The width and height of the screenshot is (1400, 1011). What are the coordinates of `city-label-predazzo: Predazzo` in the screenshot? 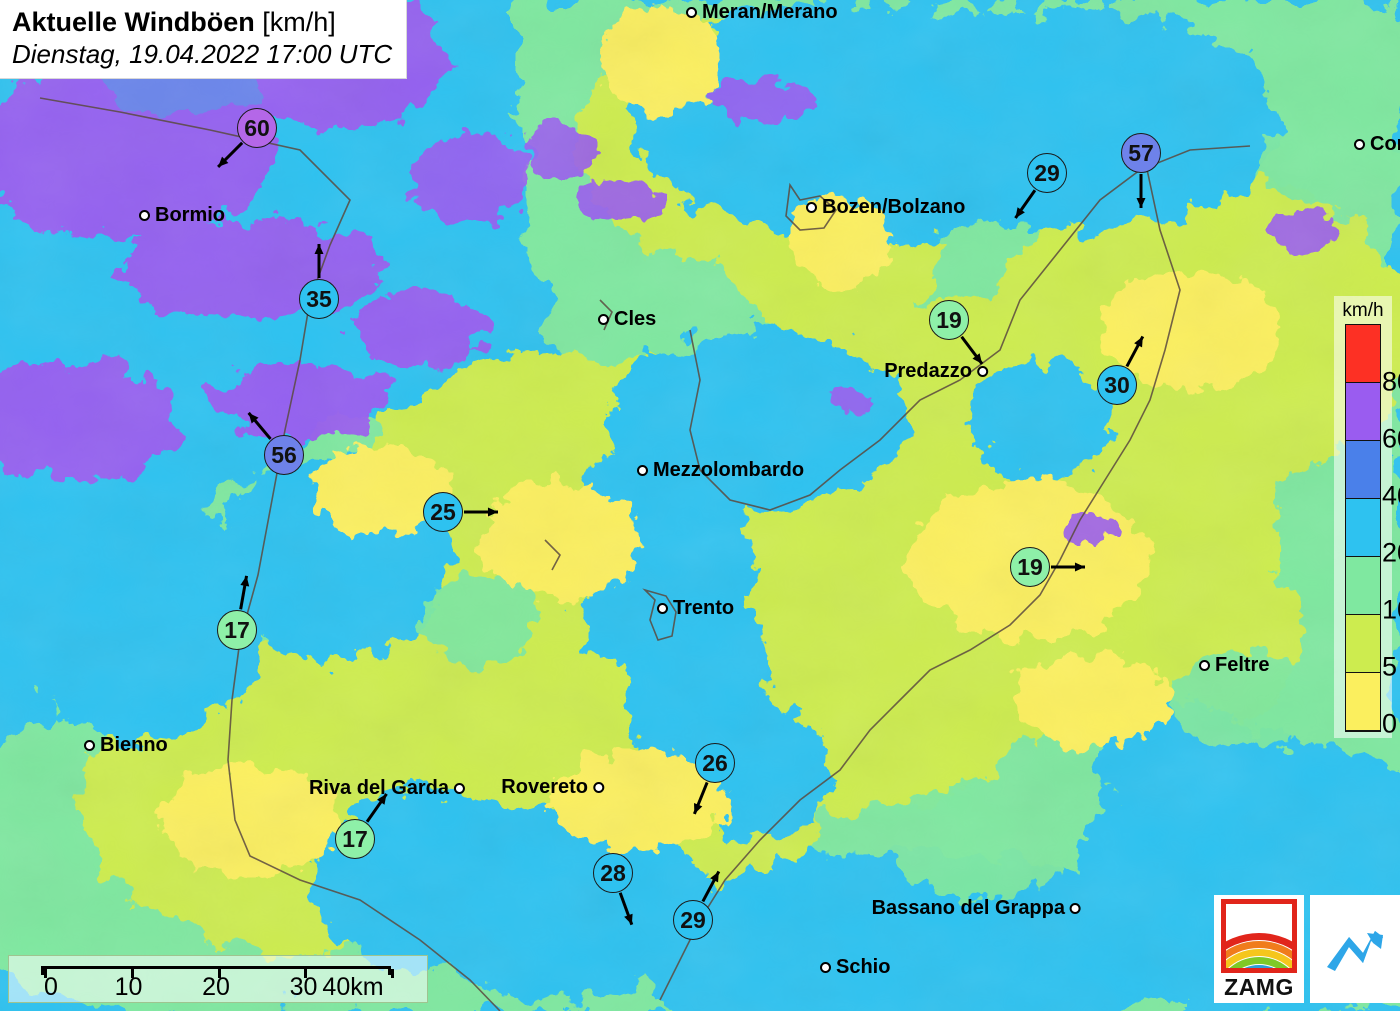 It's located at (936, 371).